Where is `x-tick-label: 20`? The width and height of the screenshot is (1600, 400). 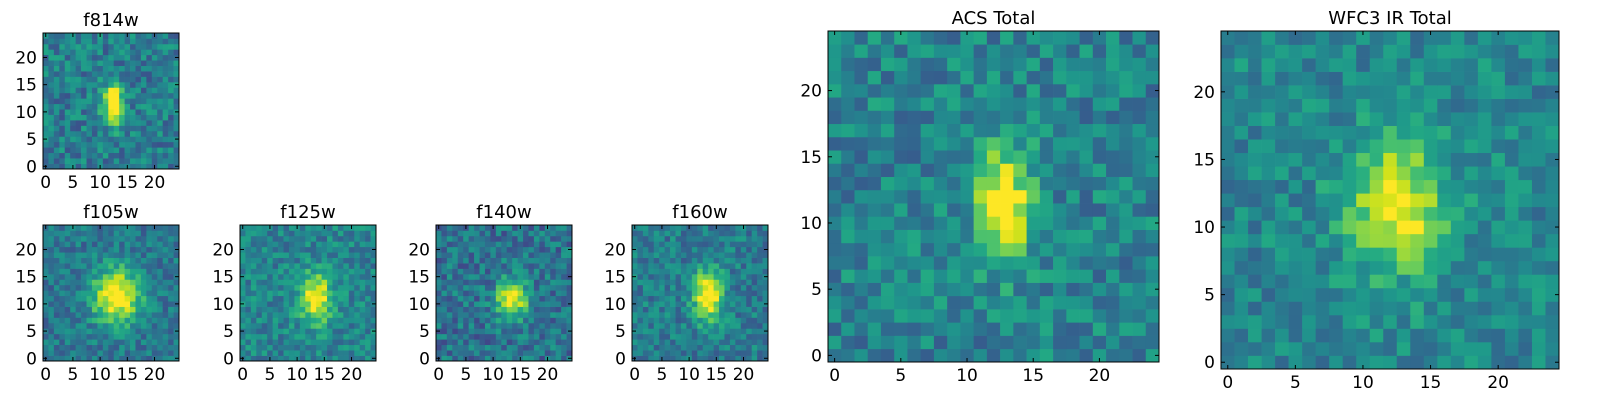
x-tick-label: 20 is located at coordinates (1100, 376).